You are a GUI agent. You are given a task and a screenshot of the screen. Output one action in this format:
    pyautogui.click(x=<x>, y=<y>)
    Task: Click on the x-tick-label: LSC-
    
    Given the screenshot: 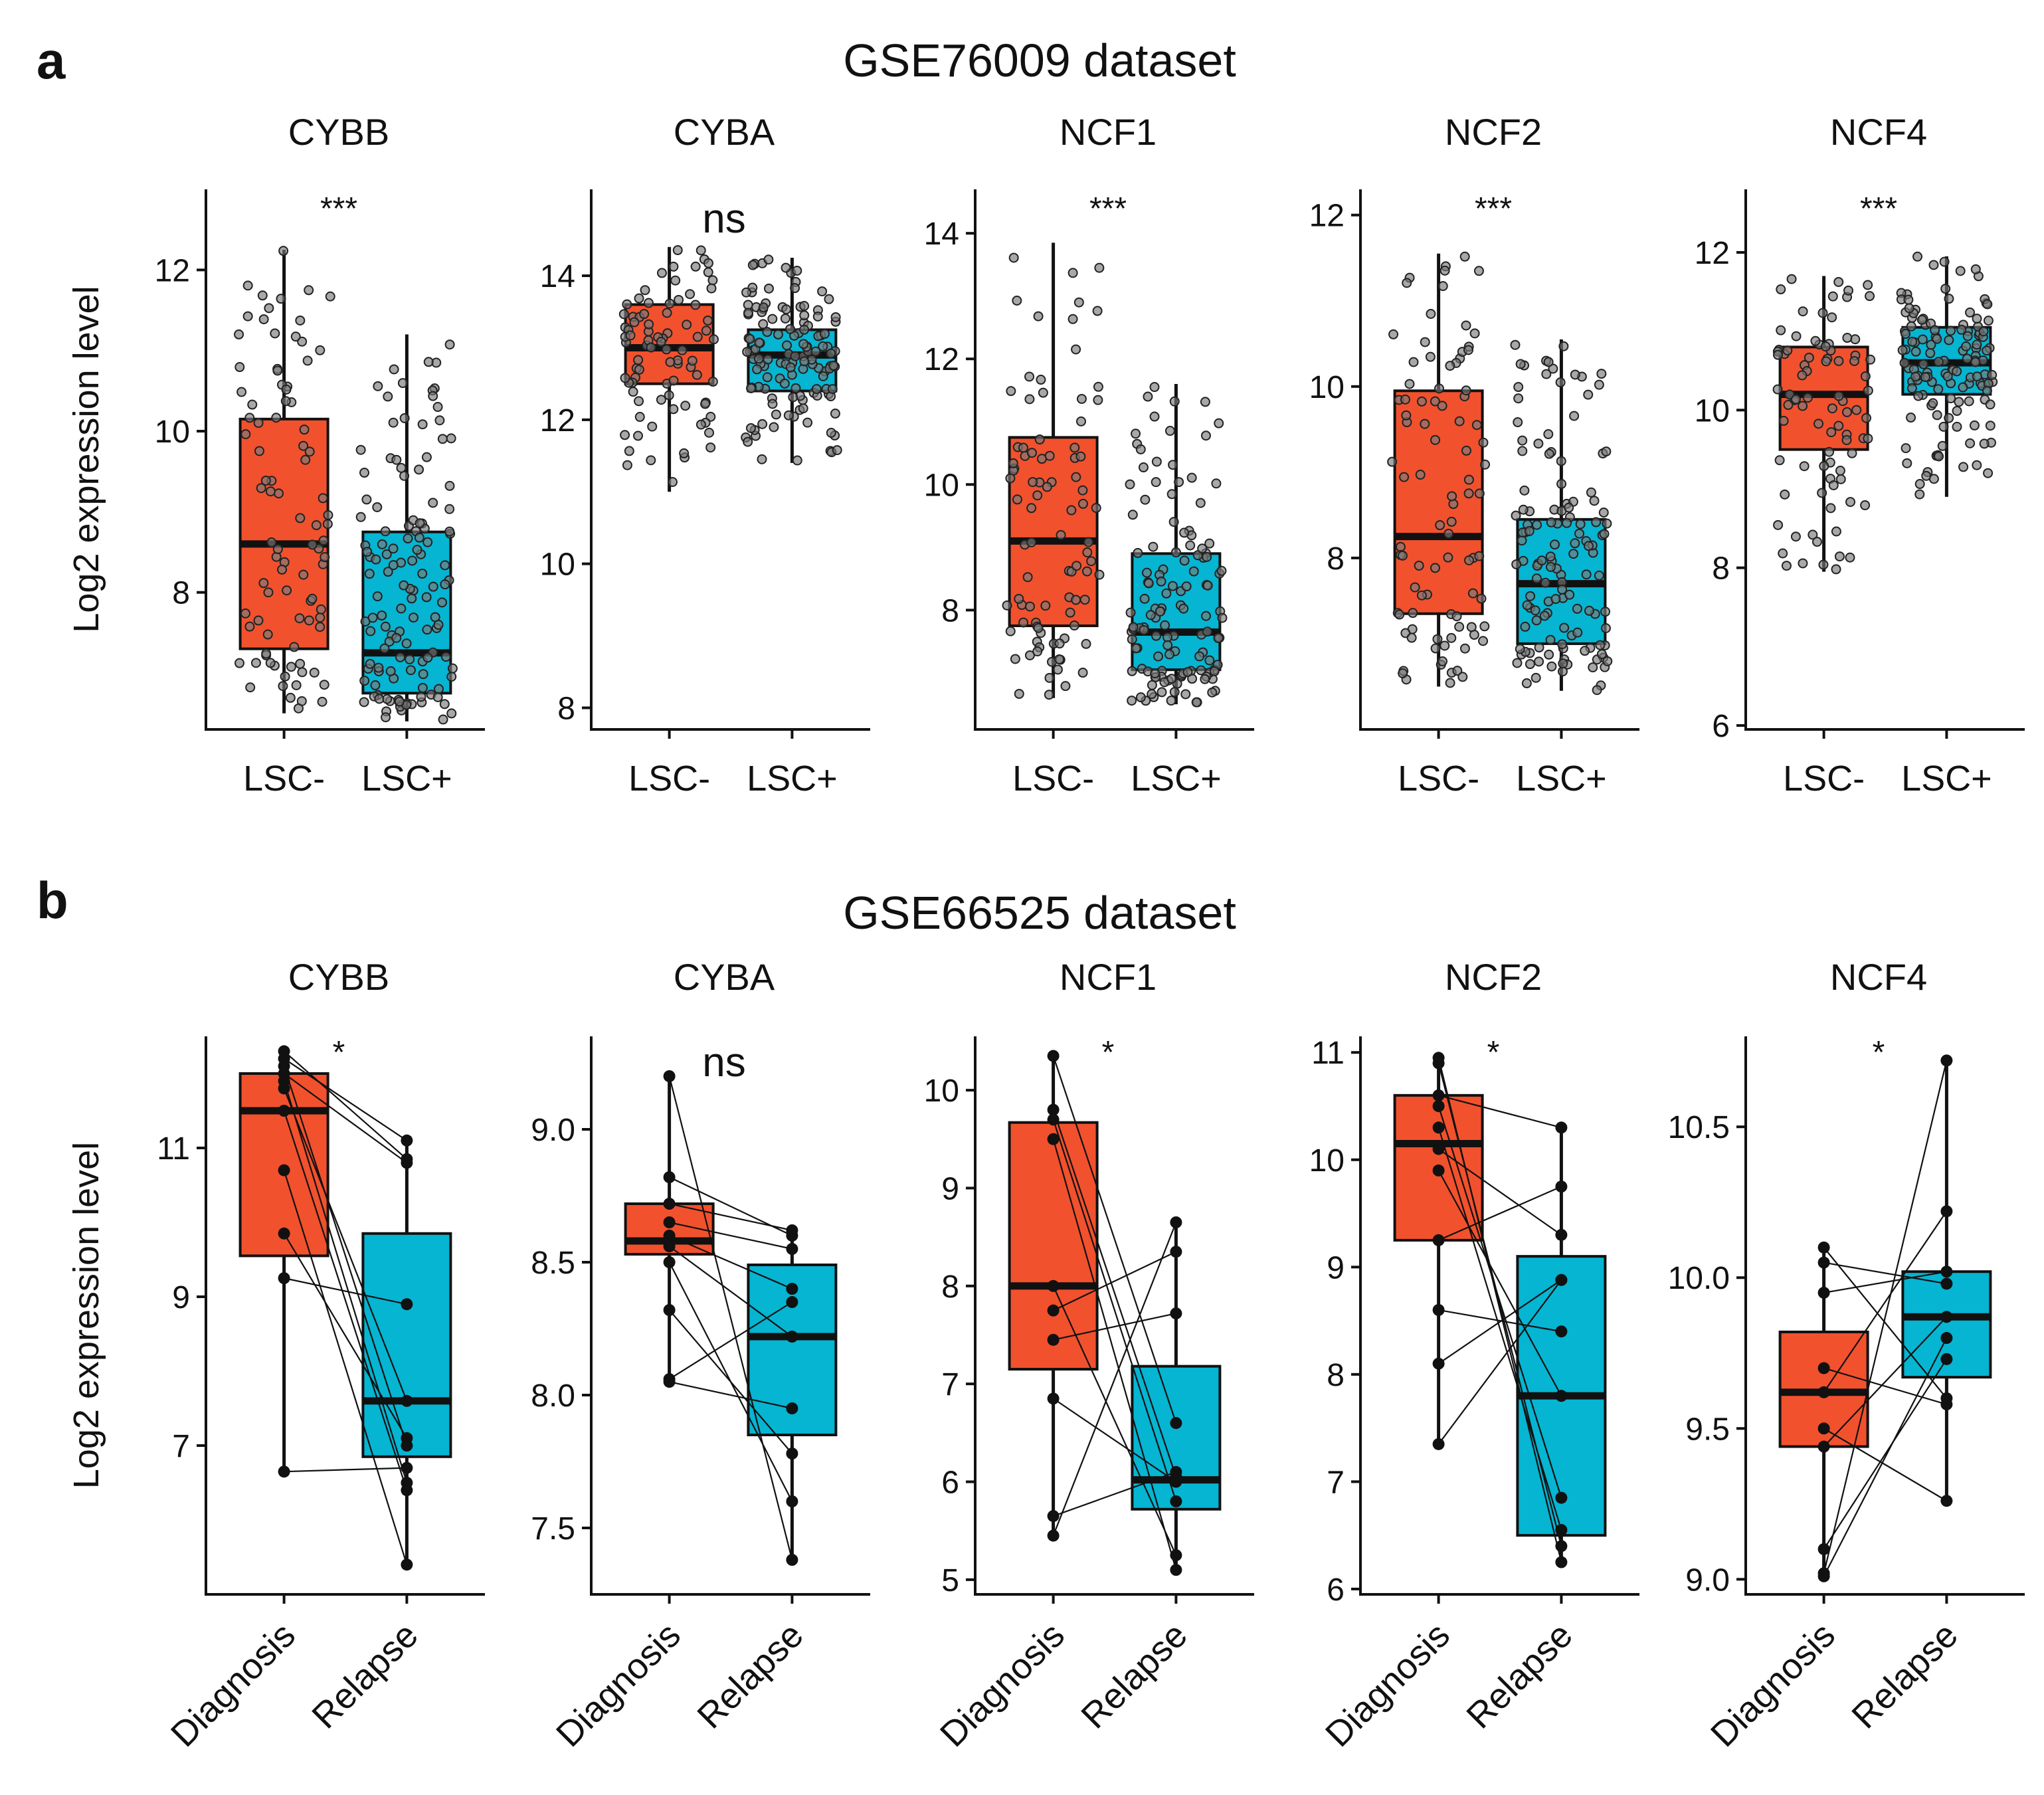 What is the action you would take?
    pyautogui.click(x=284, y=779)
    